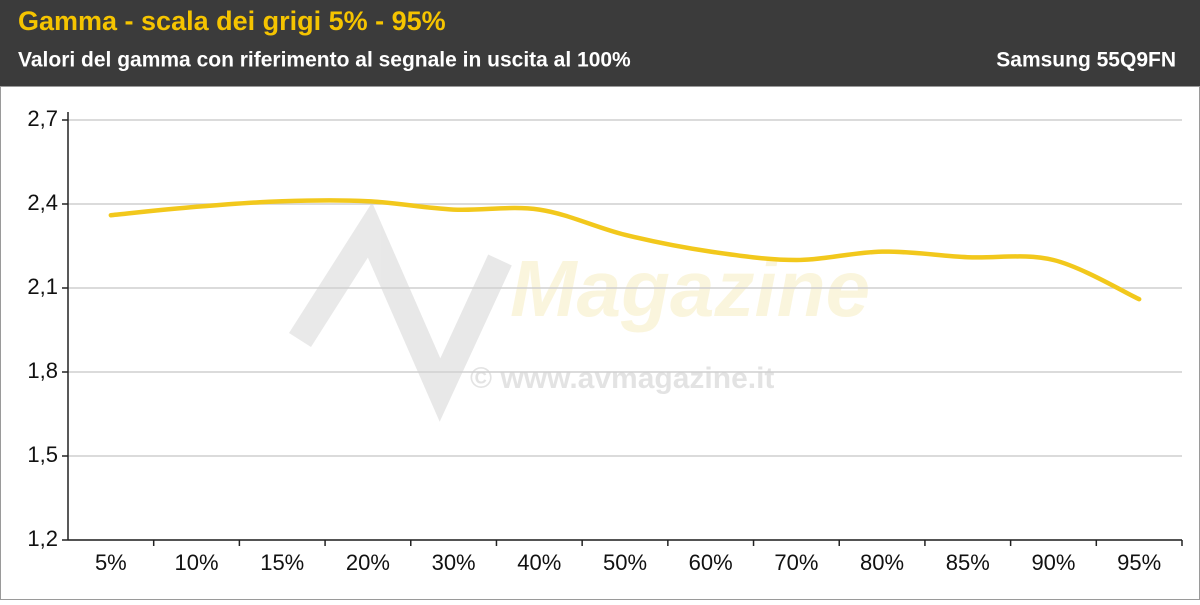 This screenshot has width=1200, height=605. I want to click on x-tick-label: 20%, so click(368, 562).